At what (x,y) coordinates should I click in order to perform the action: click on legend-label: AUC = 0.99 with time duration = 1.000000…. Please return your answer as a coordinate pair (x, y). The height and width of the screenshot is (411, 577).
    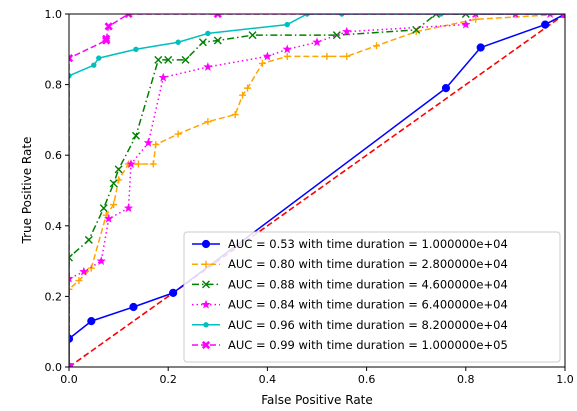
    Looking at the image, I should click on (368, 345).